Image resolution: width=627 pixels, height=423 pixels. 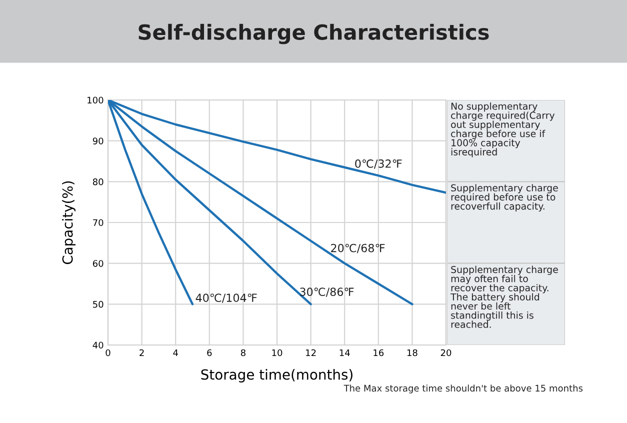 I want to click on y-tick-label: 70, so click(x=98, y=222).